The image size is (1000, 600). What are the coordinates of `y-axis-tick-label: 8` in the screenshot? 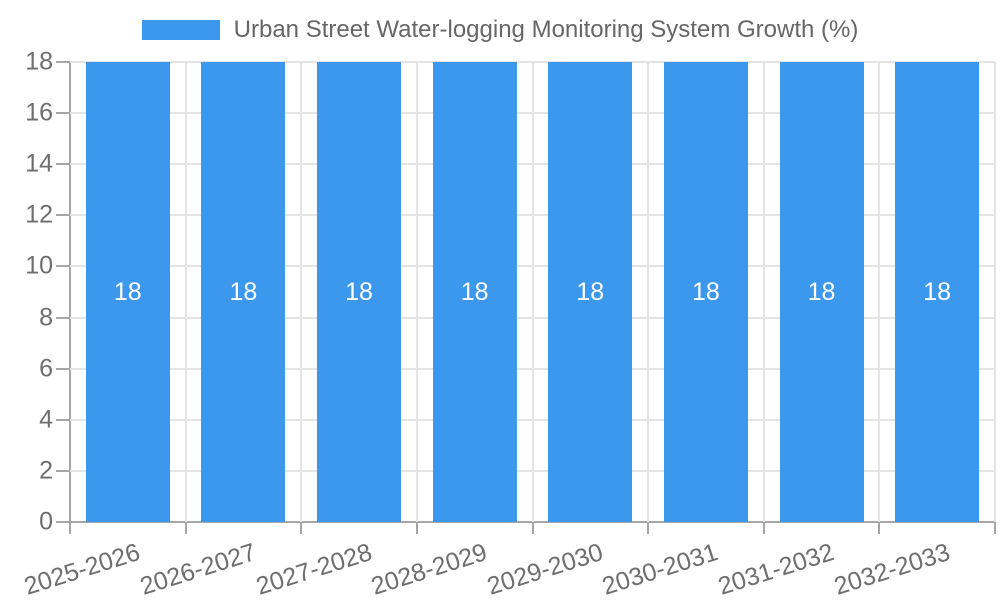 It's located at (46, 317).